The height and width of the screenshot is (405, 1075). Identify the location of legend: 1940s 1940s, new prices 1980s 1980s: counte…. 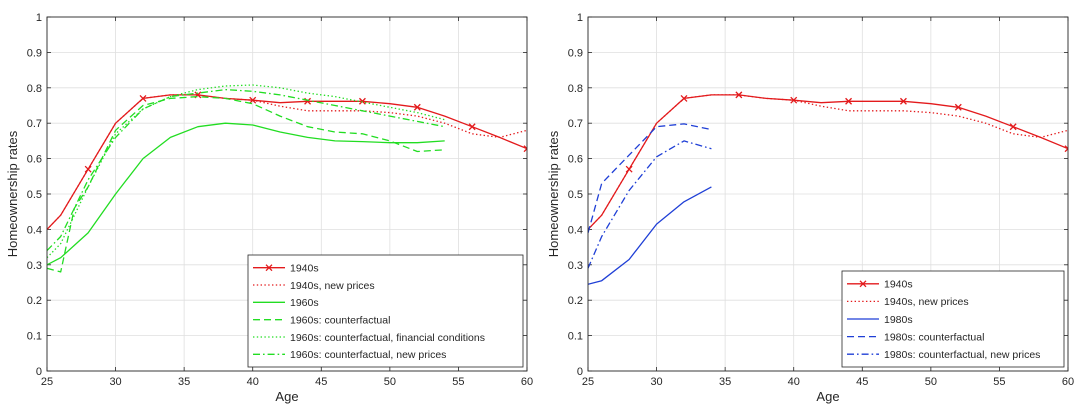
(953, 319).